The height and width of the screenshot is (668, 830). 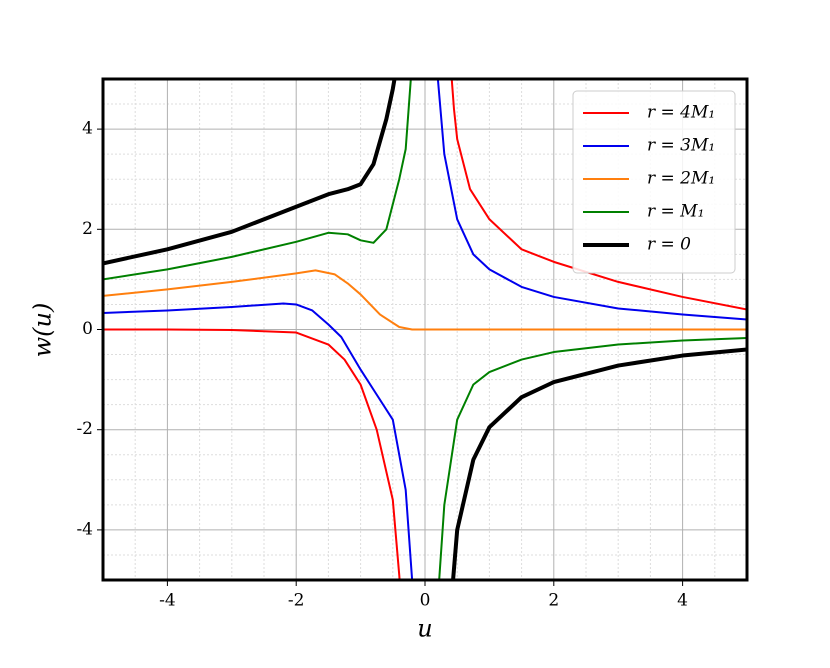 I want to click on x-tick-label: 2, so click(x=553, y=601).